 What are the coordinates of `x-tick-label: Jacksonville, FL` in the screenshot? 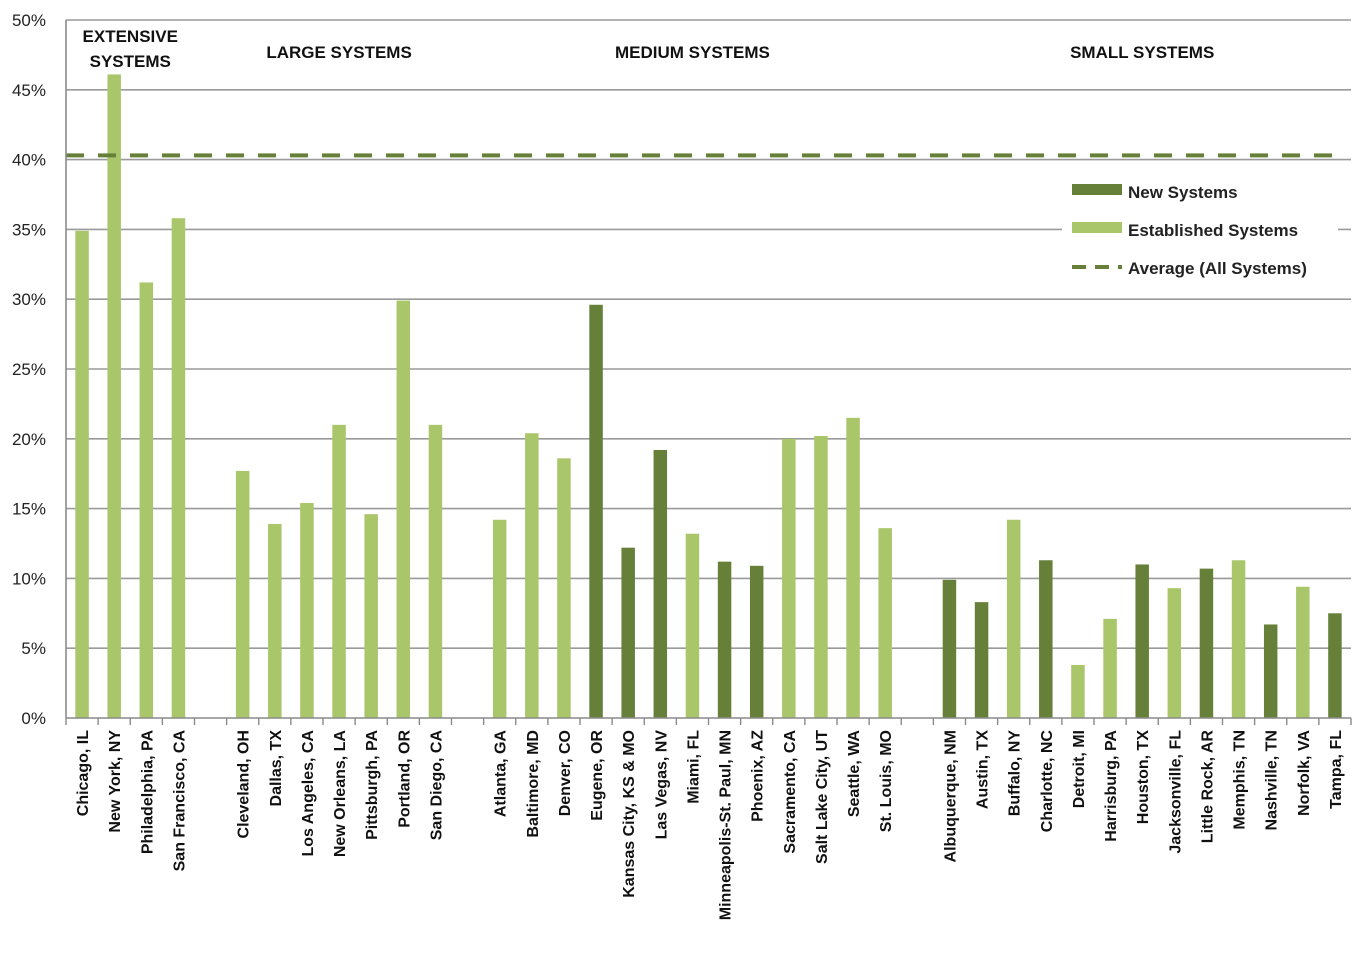 It's located at (1175, 792).